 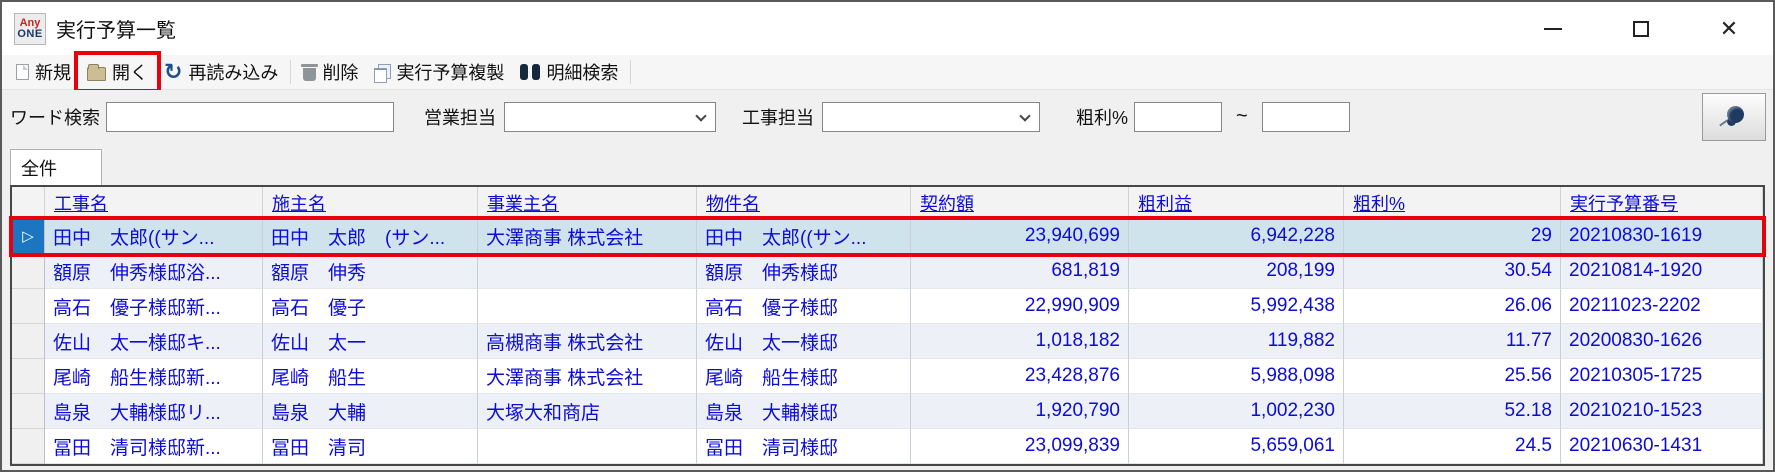 I want to click on cell-keiyakugaku: 23,428,876, so click(x=1020, y=376).